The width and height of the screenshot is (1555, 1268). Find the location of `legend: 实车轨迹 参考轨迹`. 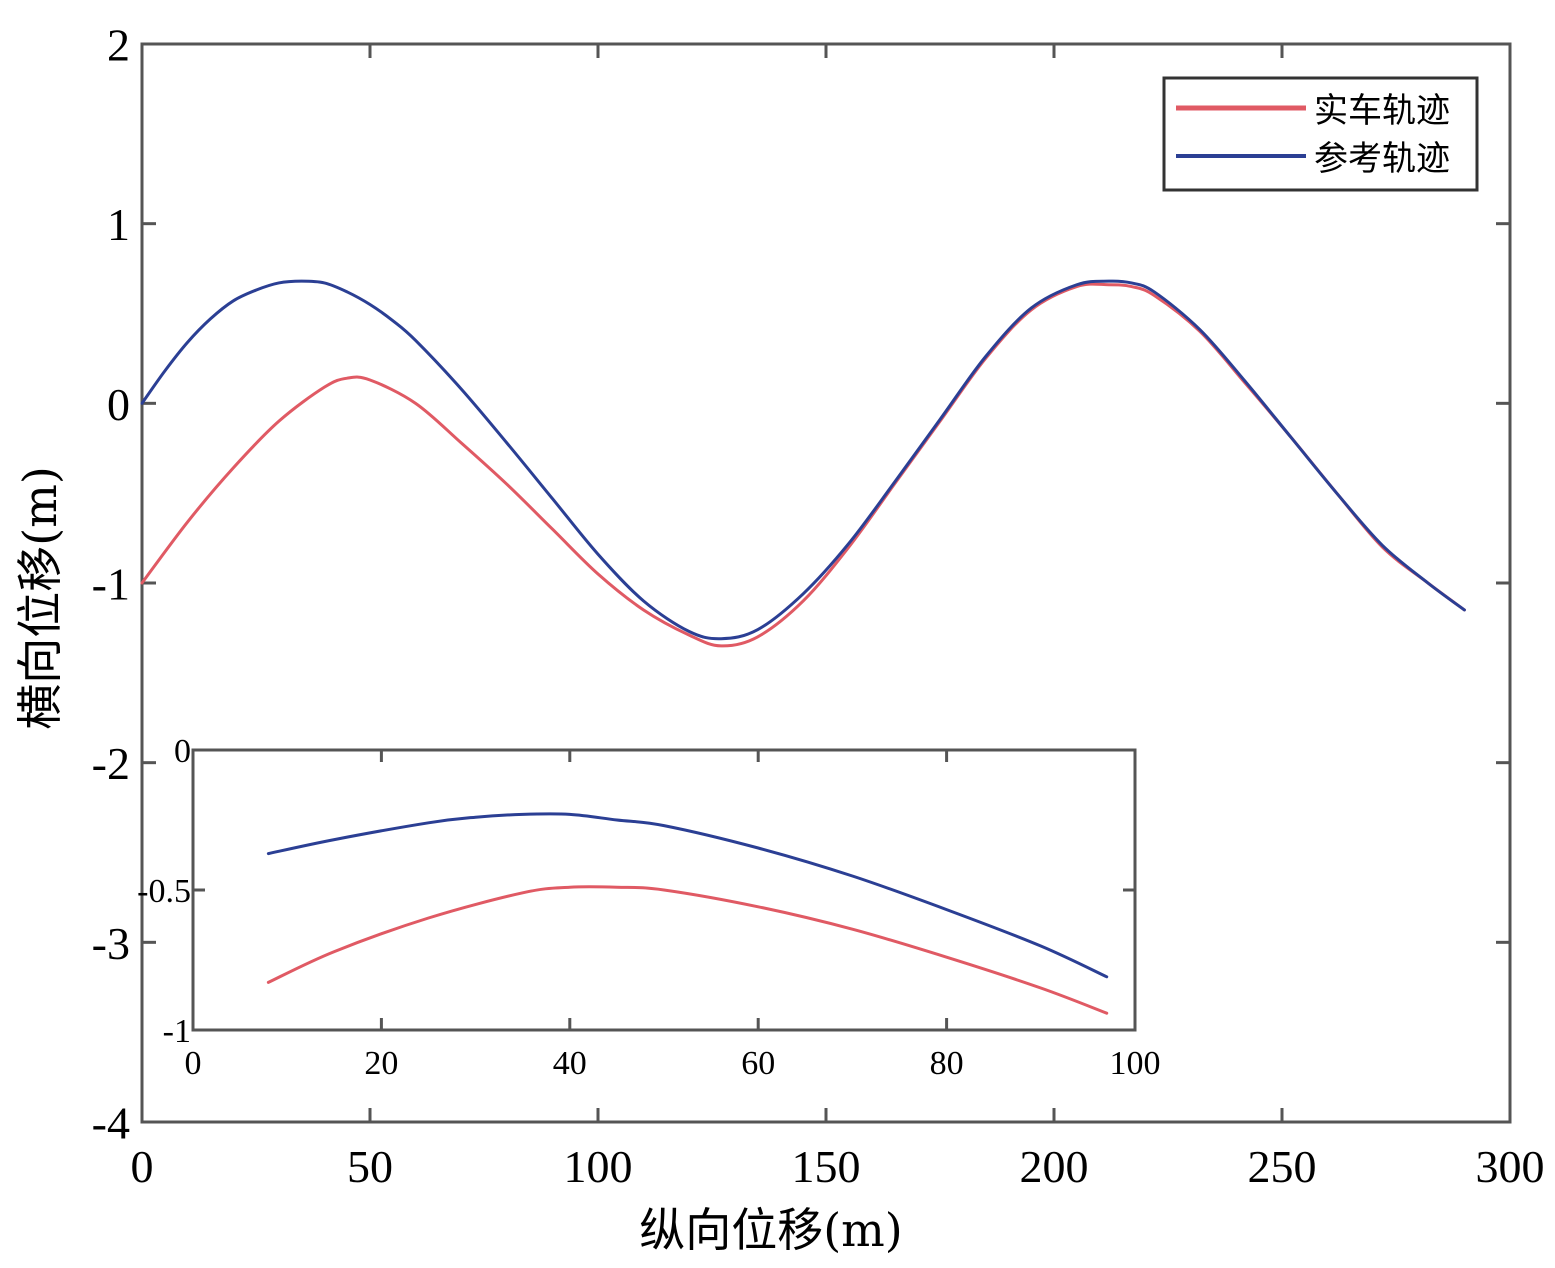

legend: 实车轨迹 参考轨迹 is located at coordinates (1320, 134).